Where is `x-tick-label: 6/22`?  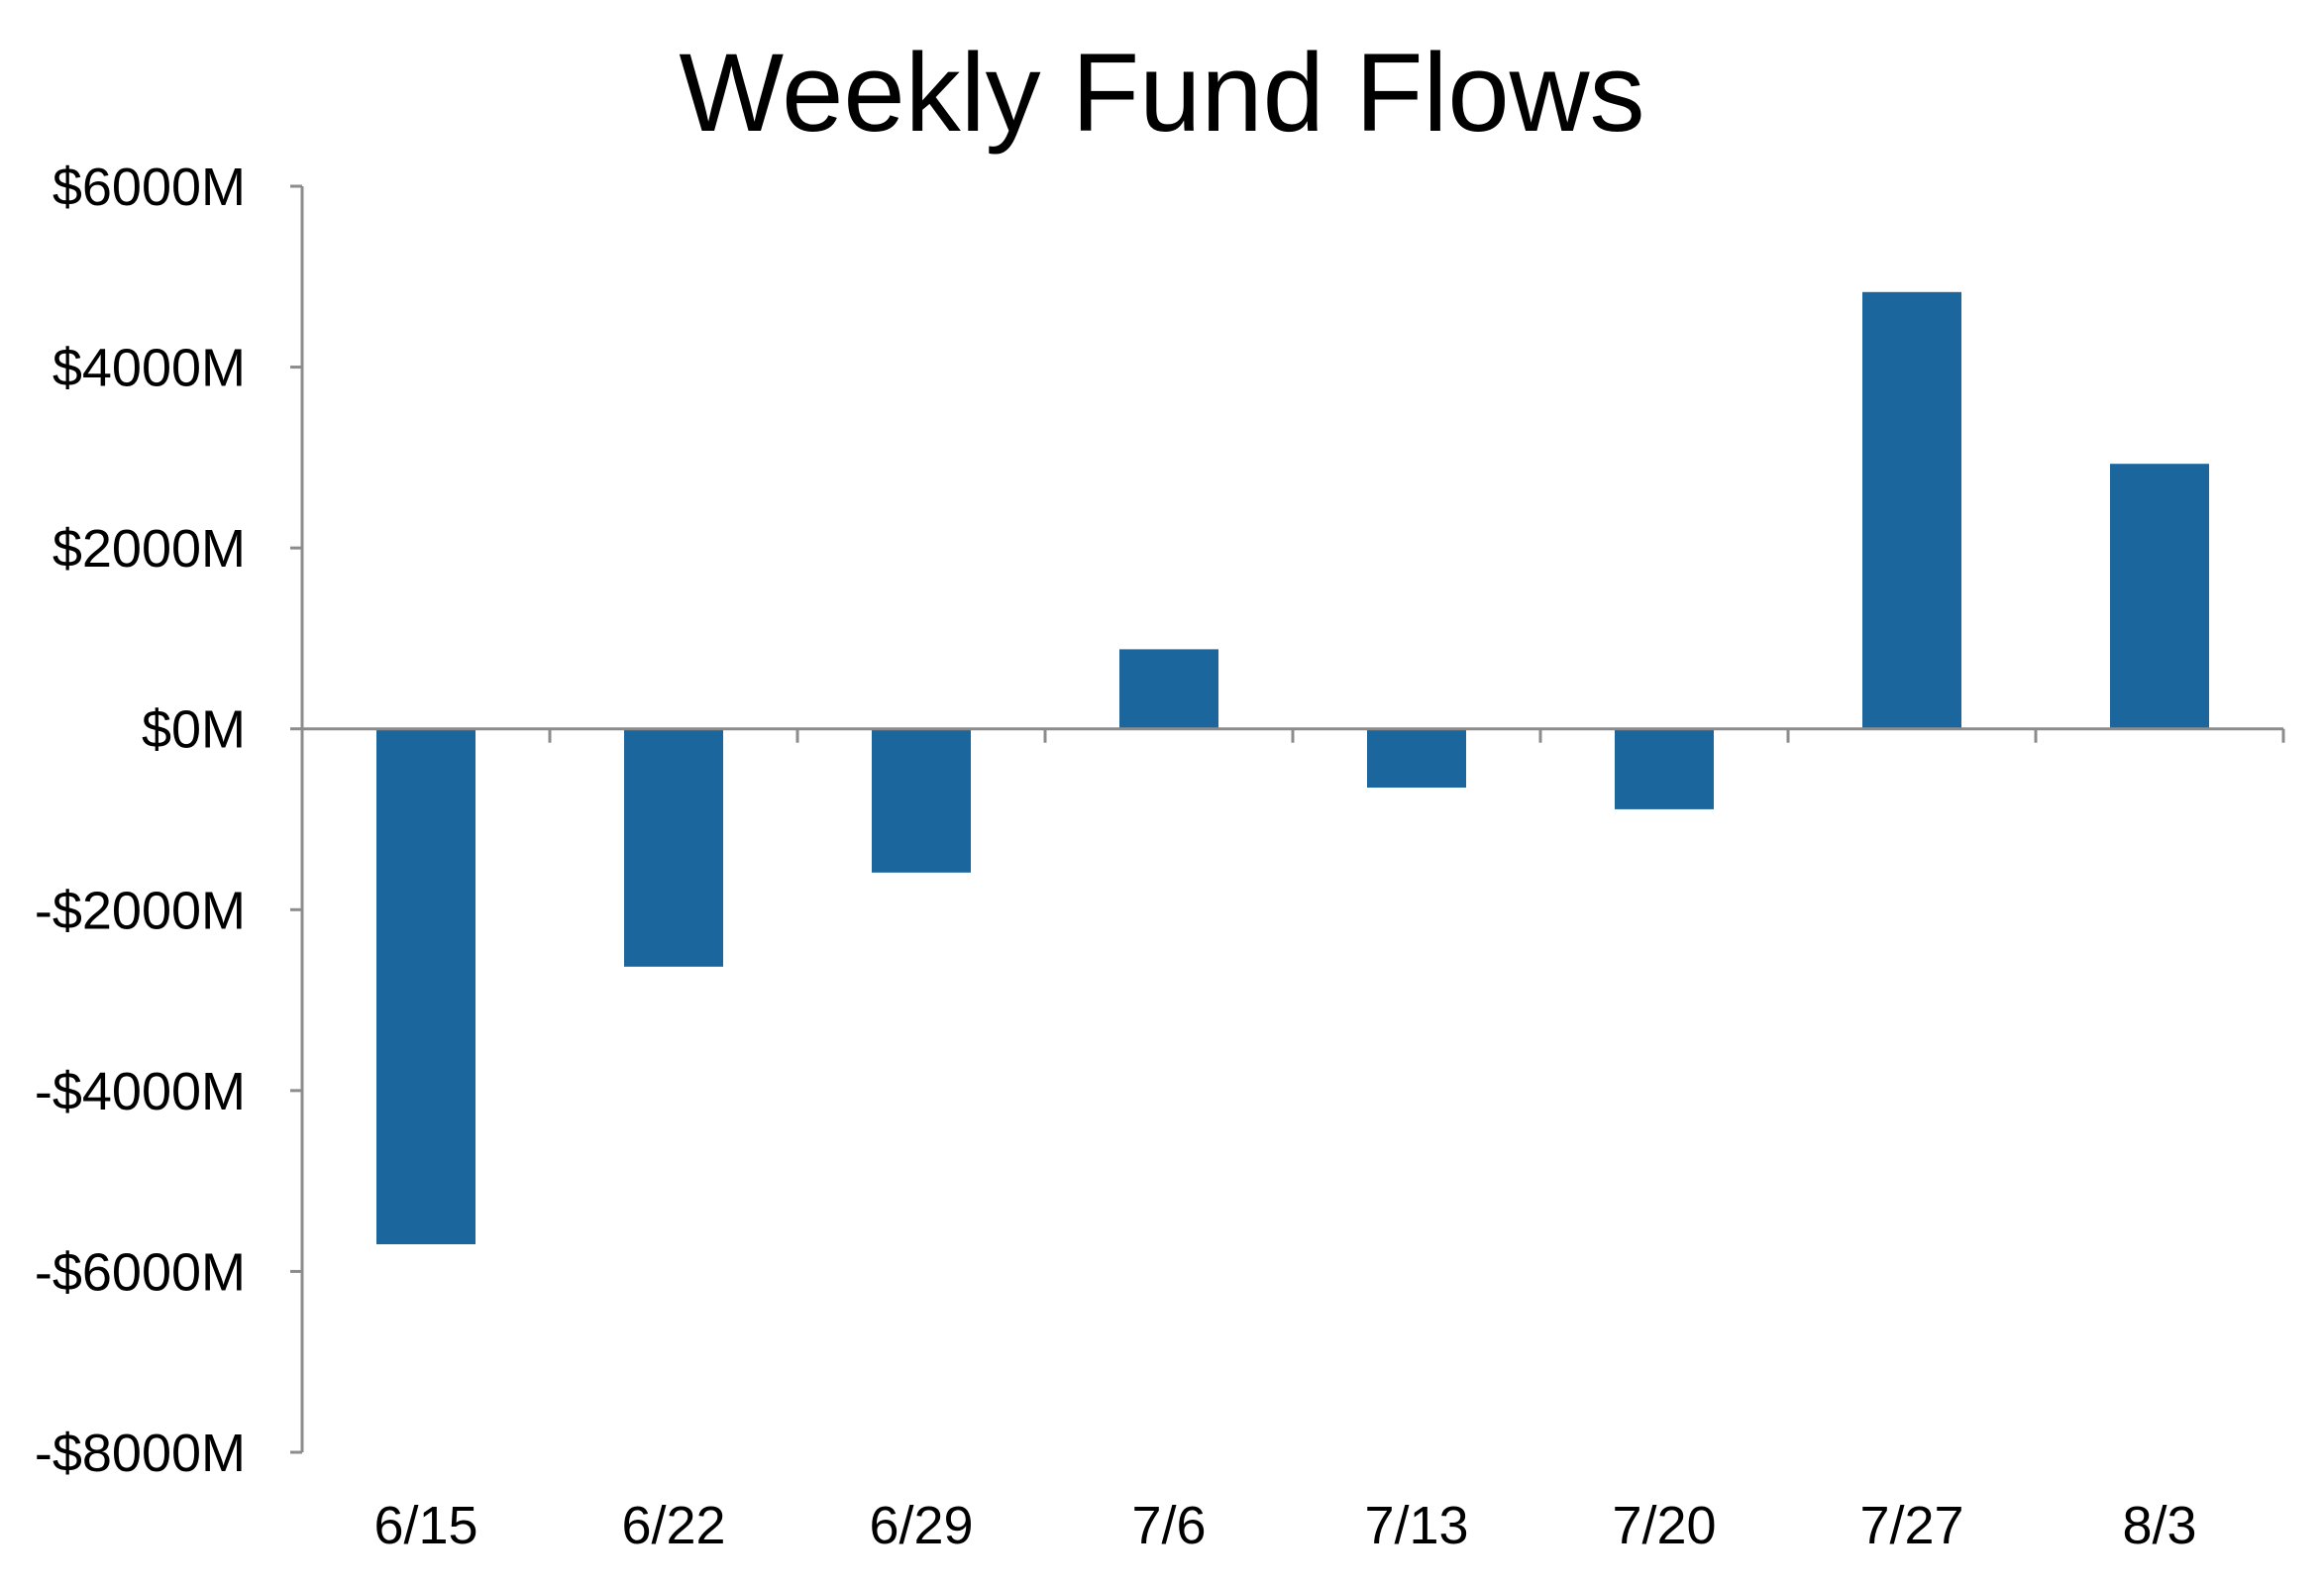
x-tick-label: 6/22 is located at coordinates (673, 1525).